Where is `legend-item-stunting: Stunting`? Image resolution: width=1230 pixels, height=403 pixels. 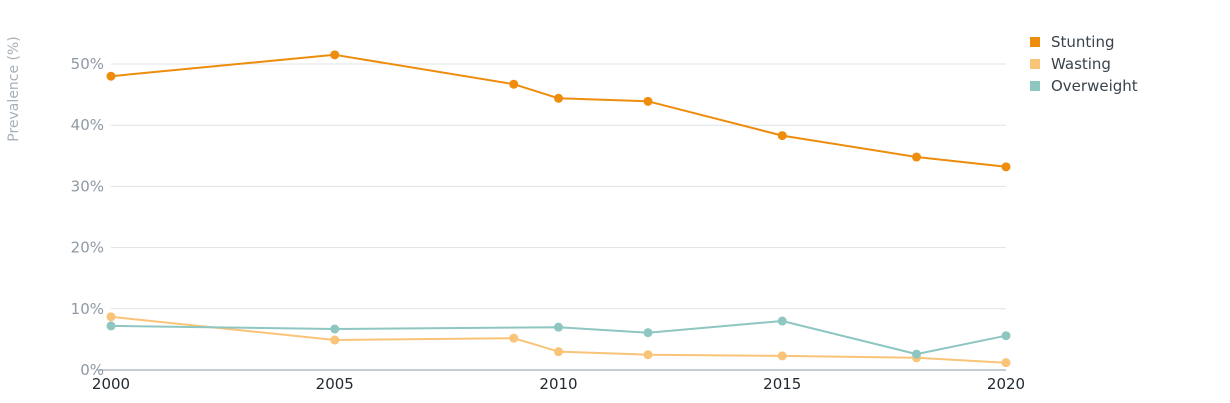 legend-item-stunting: Stunting is located at coordinates (1072, 42).